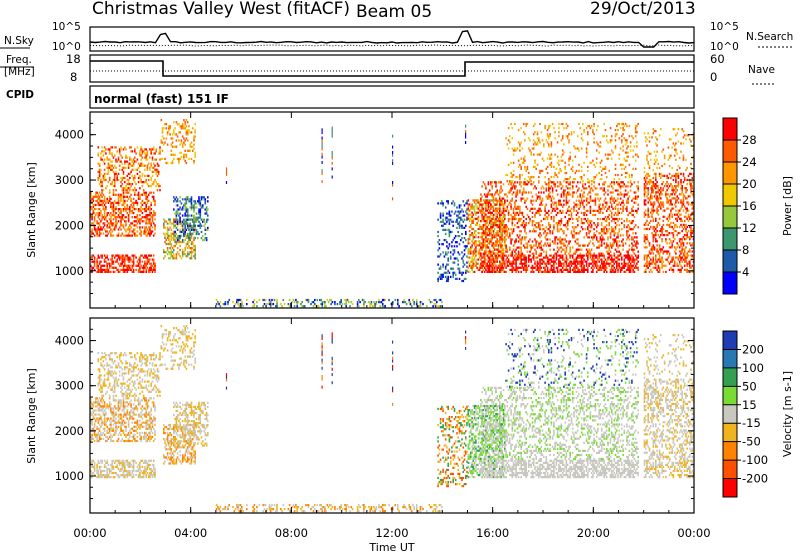 The width and height of the screenshot is (800, 558). I want to click on nsky-panel-frame, so click(392, 39).